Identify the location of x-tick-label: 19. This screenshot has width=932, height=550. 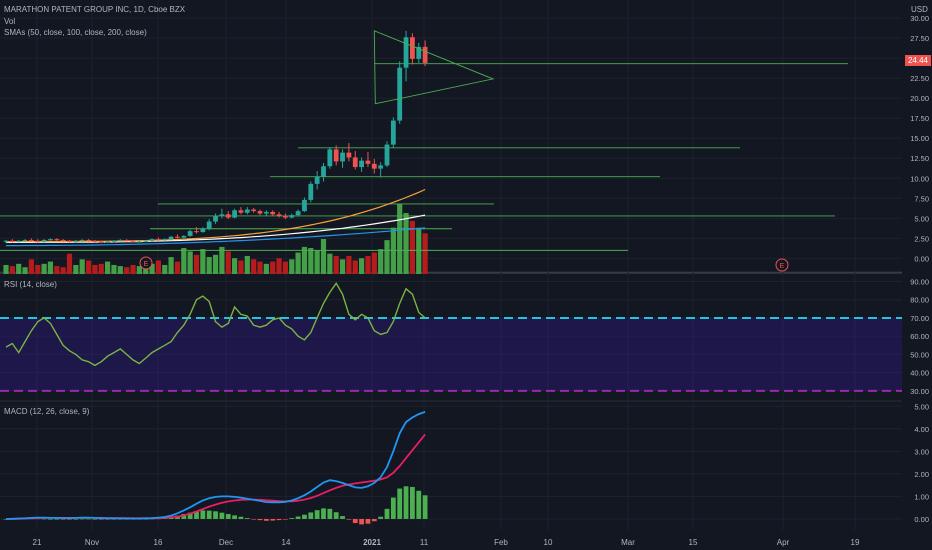
(855, 542).